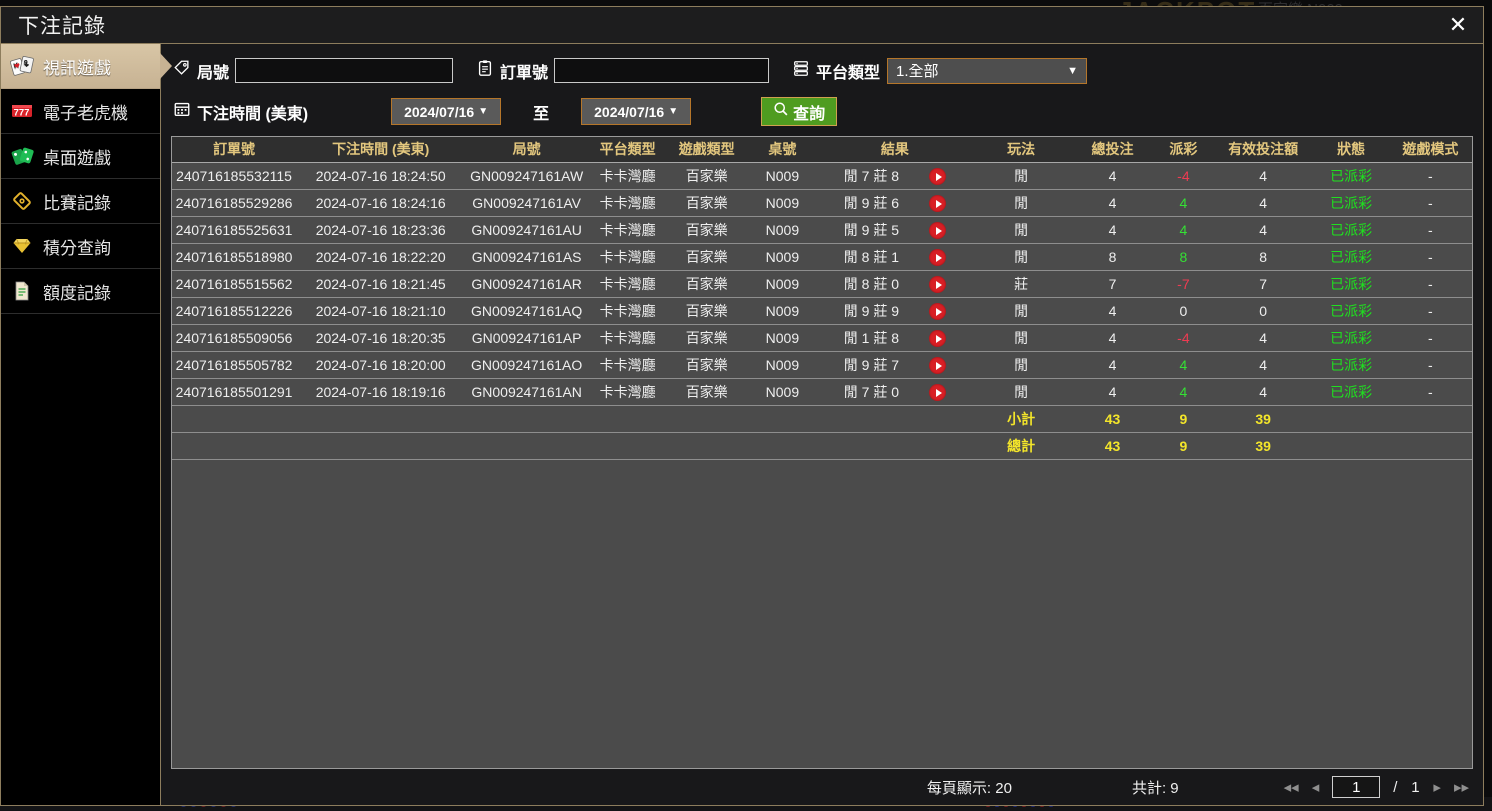 This screenshot has width=1492, height=811. What do you see at coordinates (1263, 446) in the screenshot?
I see `summary-valid-bet: 39` at bounding box center [1263, 446].